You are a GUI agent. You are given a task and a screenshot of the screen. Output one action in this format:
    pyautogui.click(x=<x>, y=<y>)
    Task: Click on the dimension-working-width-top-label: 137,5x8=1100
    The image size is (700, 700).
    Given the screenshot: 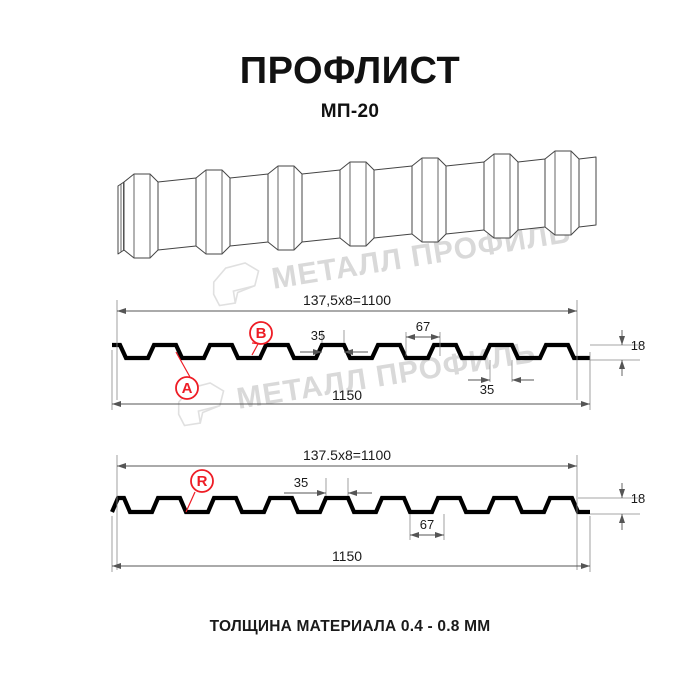 What is the action you would take?
    pyautogui.click(x=347, y=300)
    